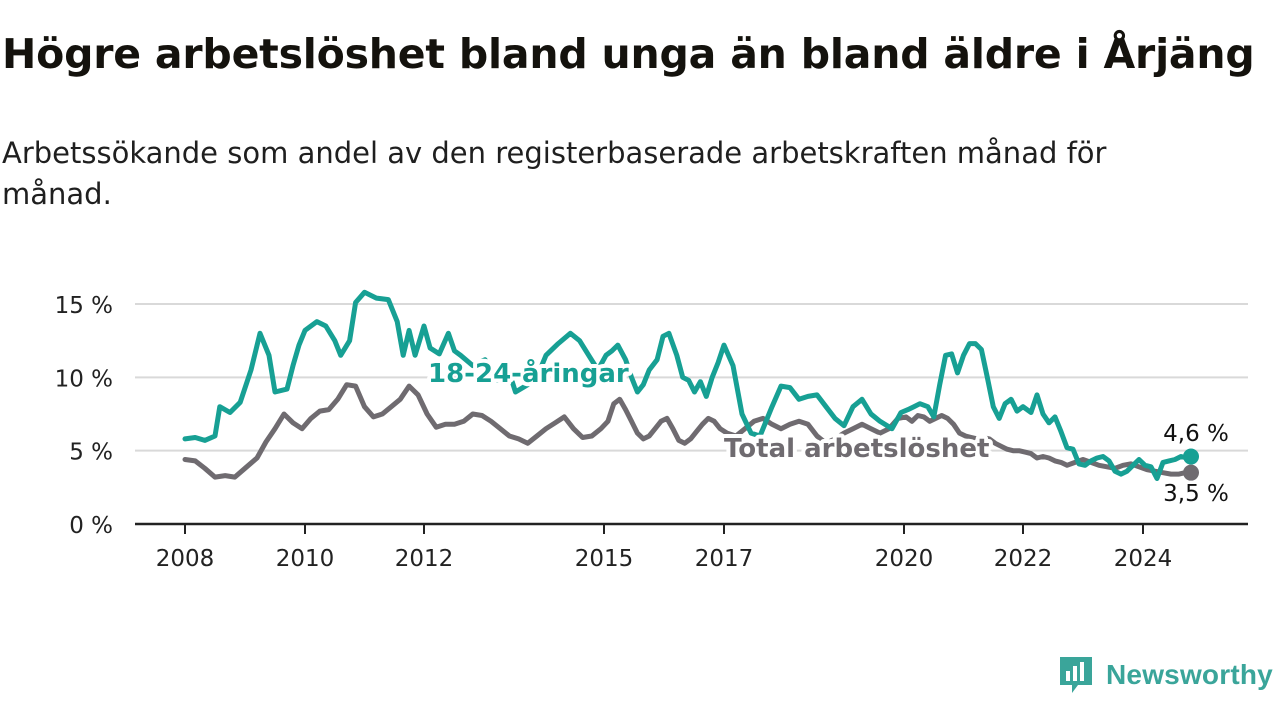 The width and height of the screenshot is (1280, 720). I want to click on youth-end-value-label: 4,6 %, so click(1196, 434).